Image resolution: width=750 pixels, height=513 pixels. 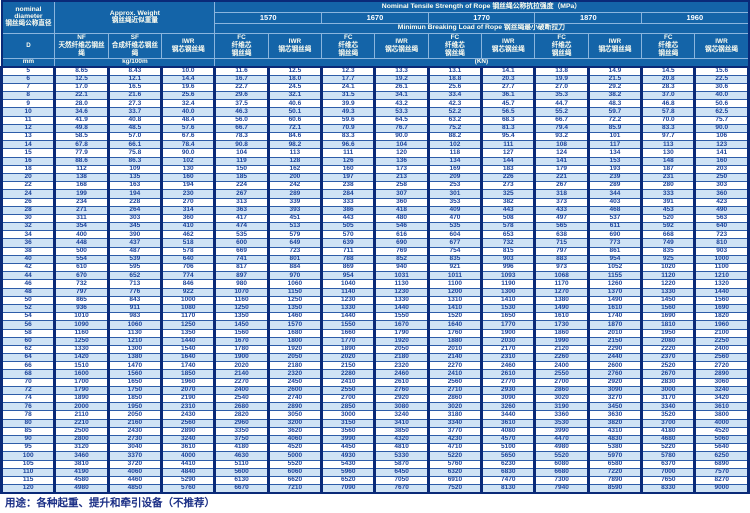 What do you see at coordinates (188, 41) in the screenshot?
I see `iwr-weight-abbr: IWR` at bounding box center [188, 41].